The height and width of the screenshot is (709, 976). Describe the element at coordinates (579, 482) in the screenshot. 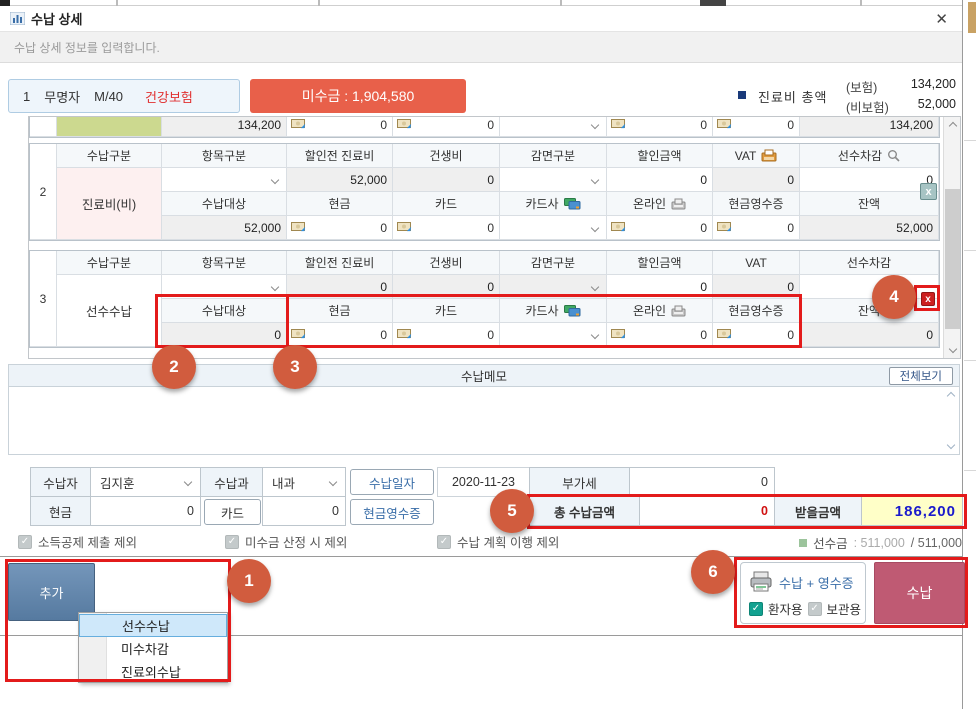

I see `vat-label: 부가세` at that location.